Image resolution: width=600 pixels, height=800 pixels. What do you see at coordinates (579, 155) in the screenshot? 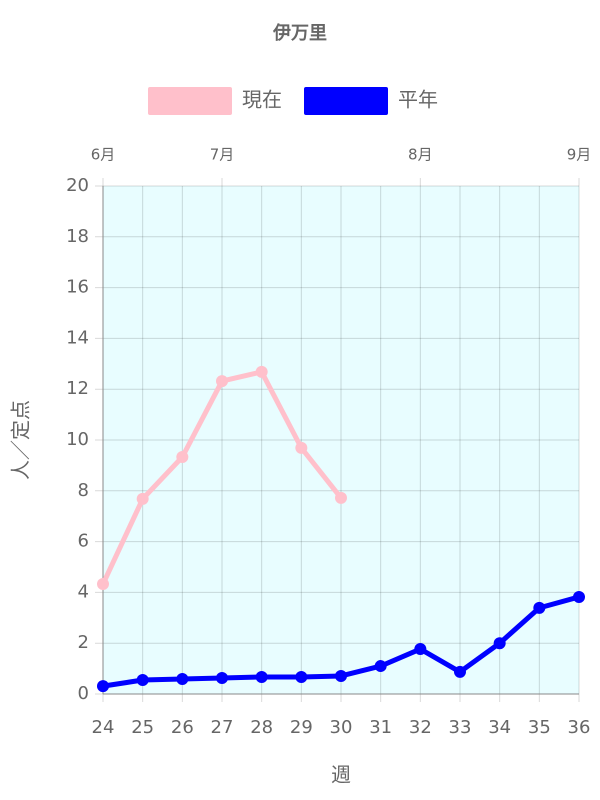
I see `top-tick-label: 9月` at bounding box center [579, 155].